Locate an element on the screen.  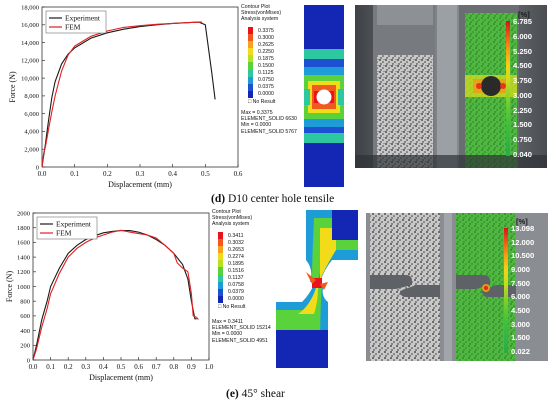
chart-d-plot-frame is located at coordinates (140, 87).